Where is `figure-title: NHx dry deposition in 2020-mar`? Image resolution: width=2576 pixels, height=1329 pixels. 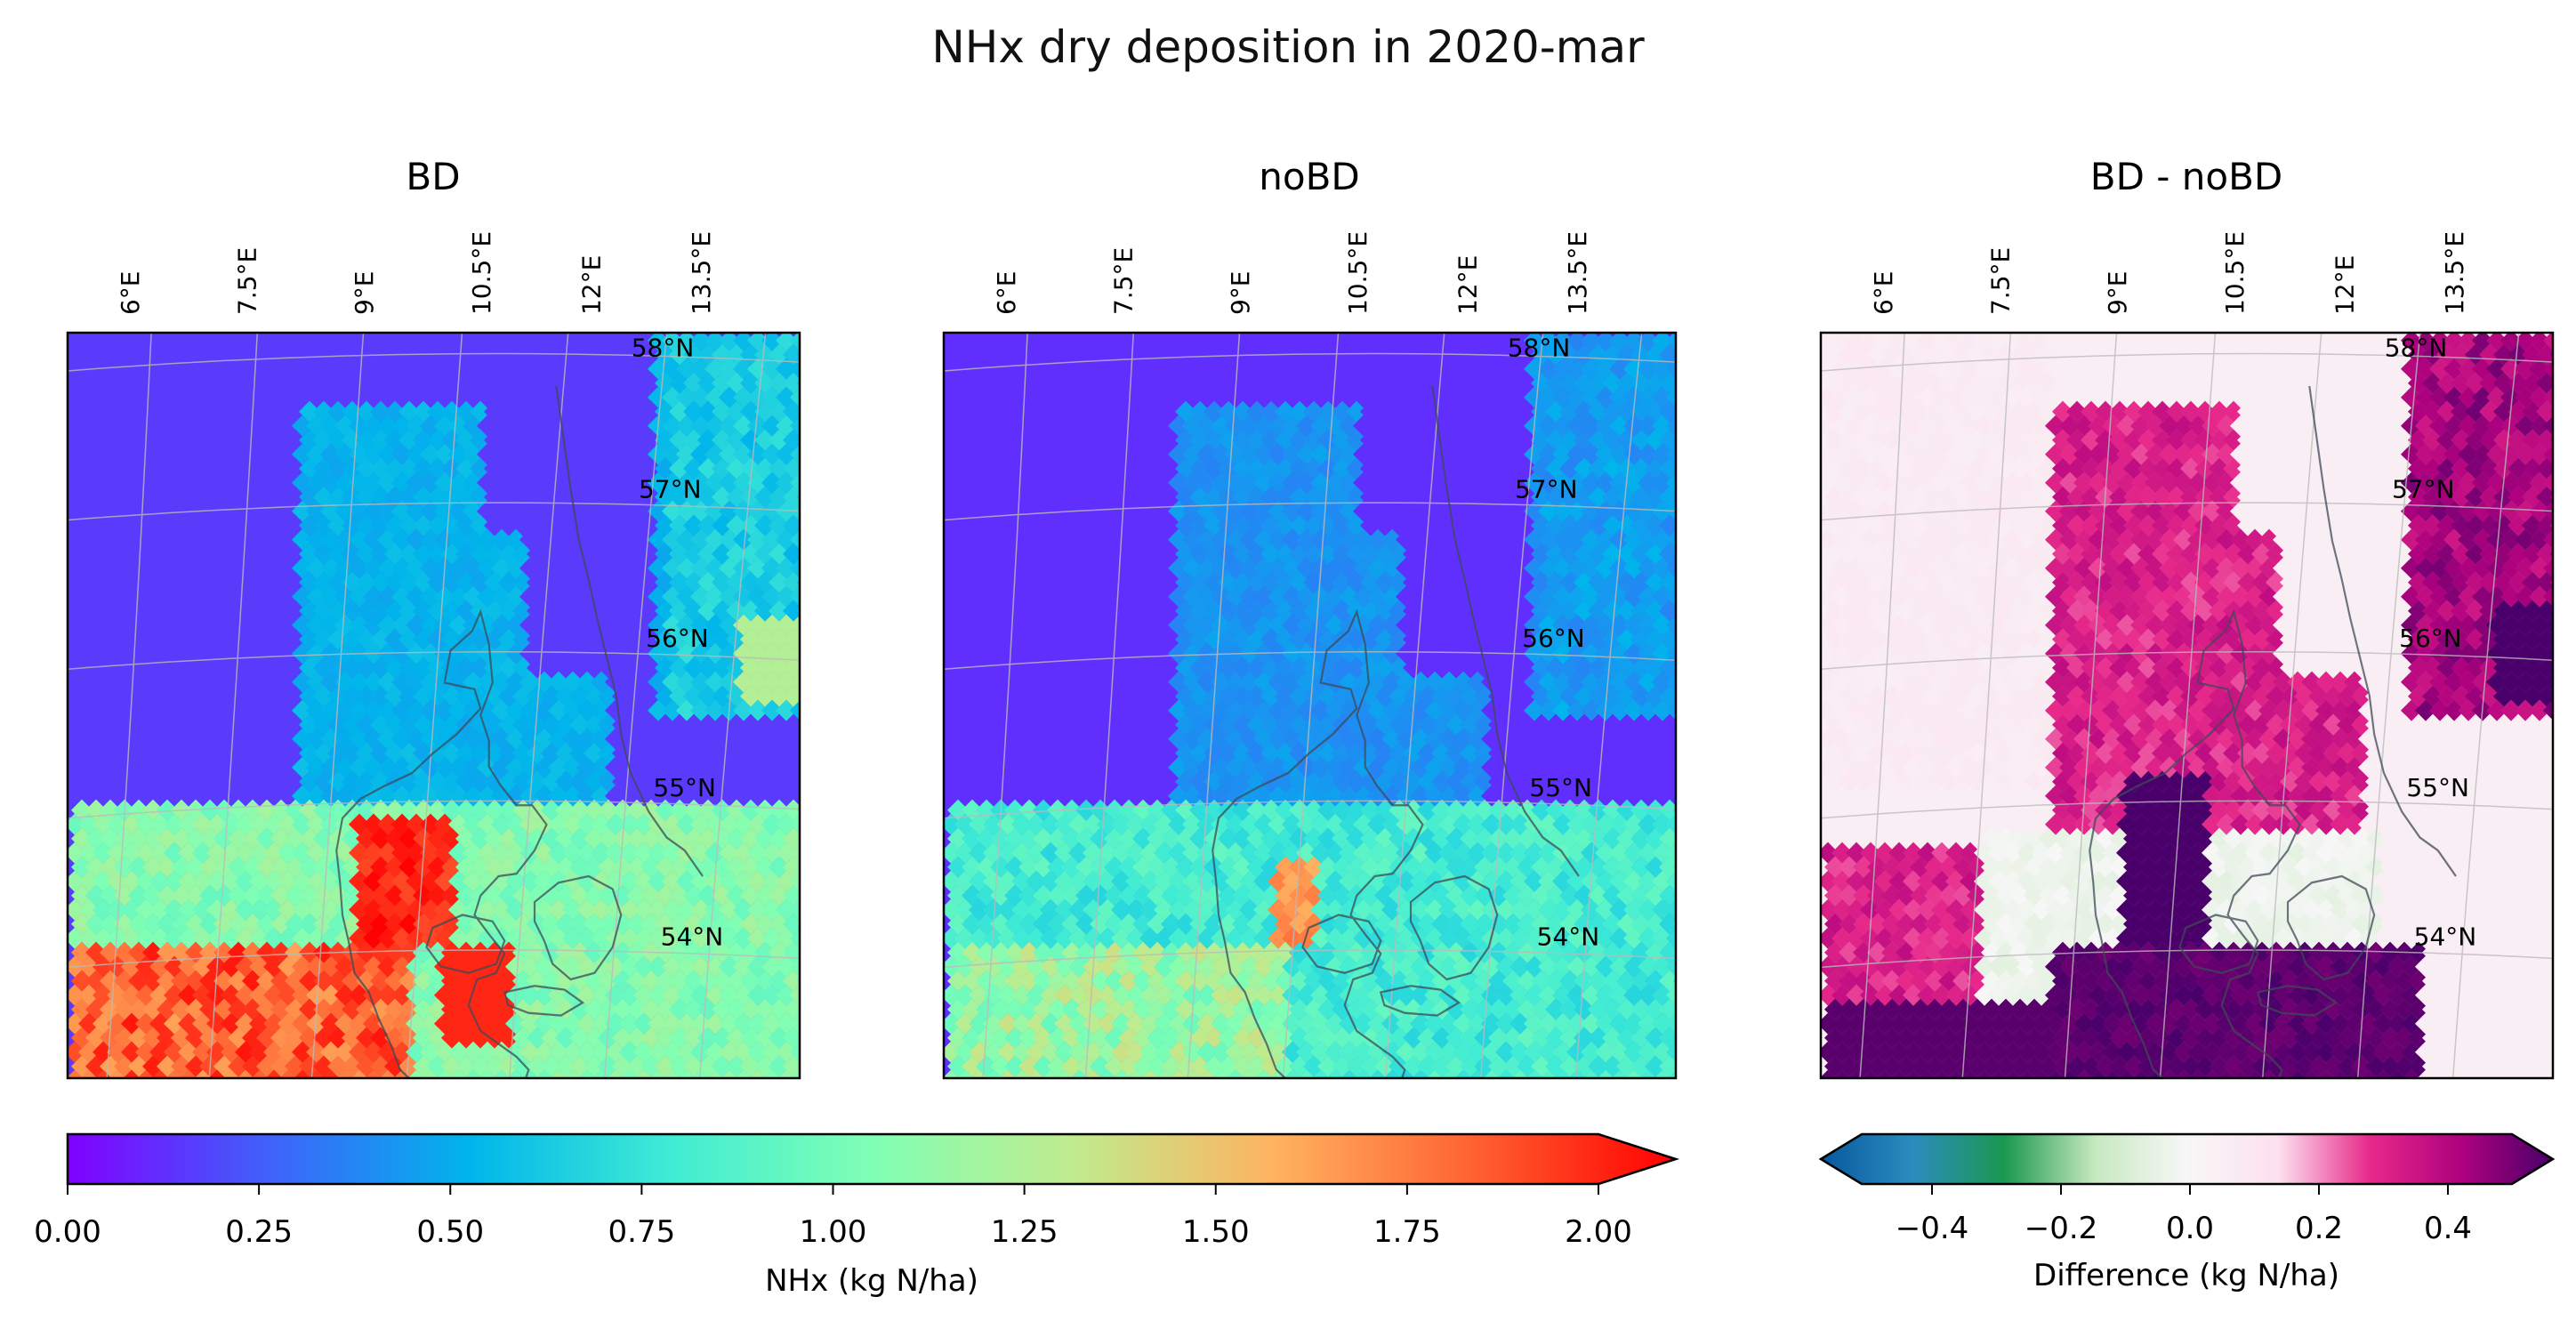
figure-title: NHx dry deposition in 2020-mar is located at coordinates (1288, 47).